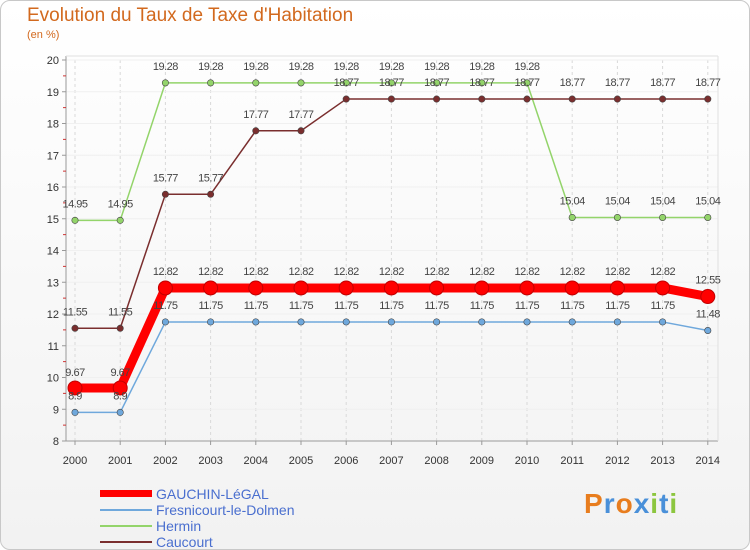 This screenshot has height=550, width=750. Describe the element at coordinates (53, 283) in the screenshot. I see `y-tick-label: 13` at that location.